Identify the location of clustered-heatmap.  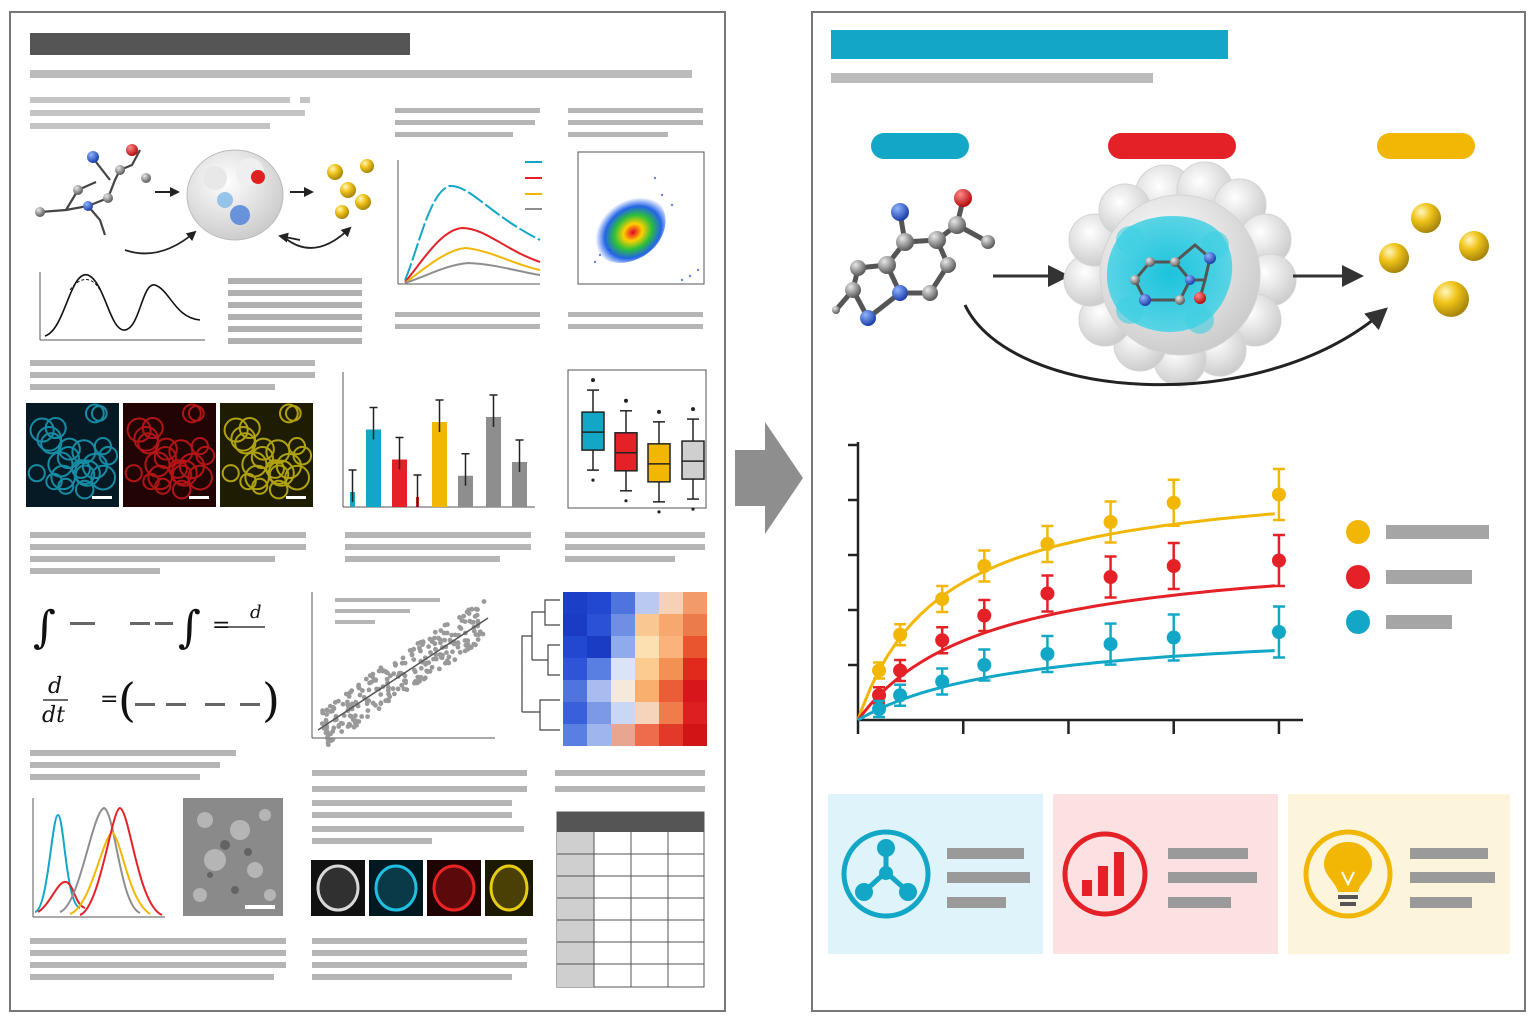
(614, 669).